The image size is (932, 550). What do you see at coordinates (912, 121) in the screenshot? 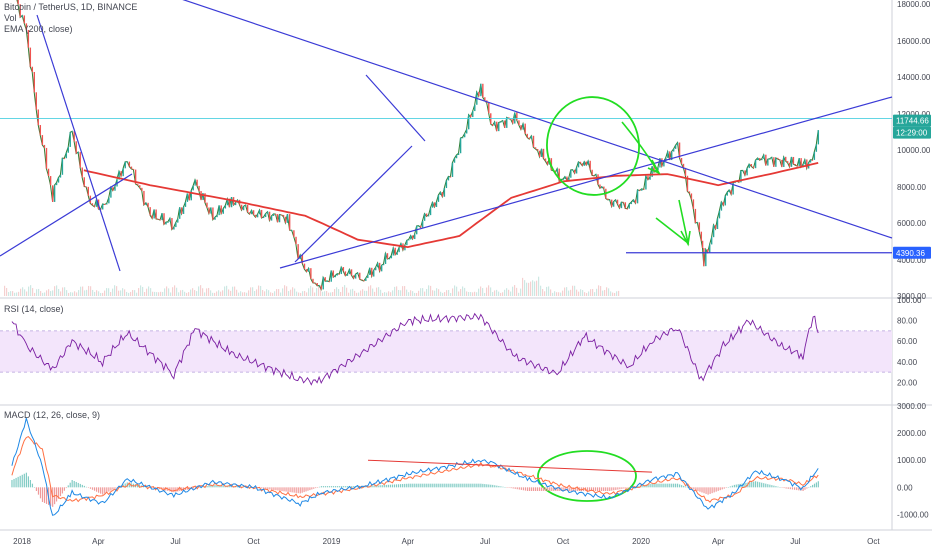
I see `last-price-badge-text: 11744.66` at bounding box center [912, 121].